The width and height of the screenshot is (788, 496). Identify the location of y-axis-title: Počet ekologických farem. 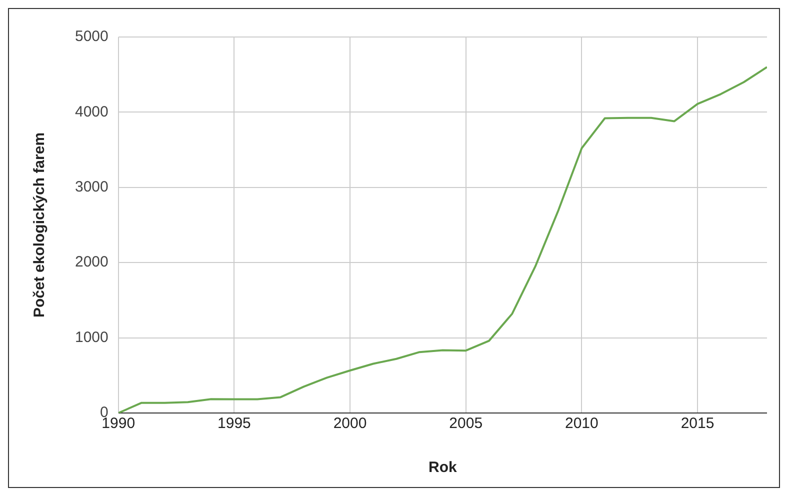
(39, 225).